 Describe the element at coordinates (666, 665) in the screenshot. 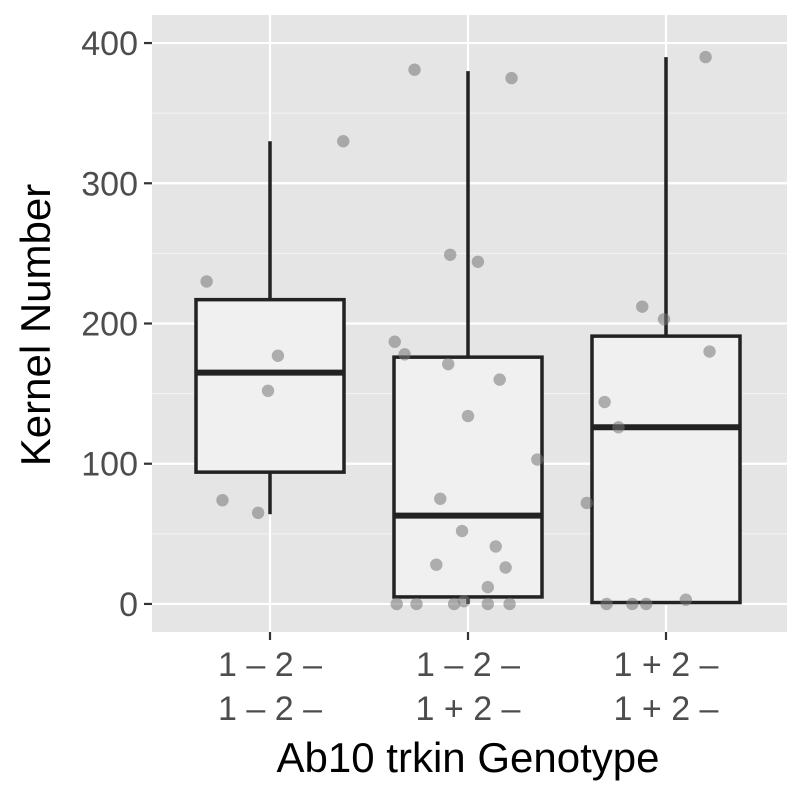

I see `x-tick-label-line1: 1 + 2 –` at that location.